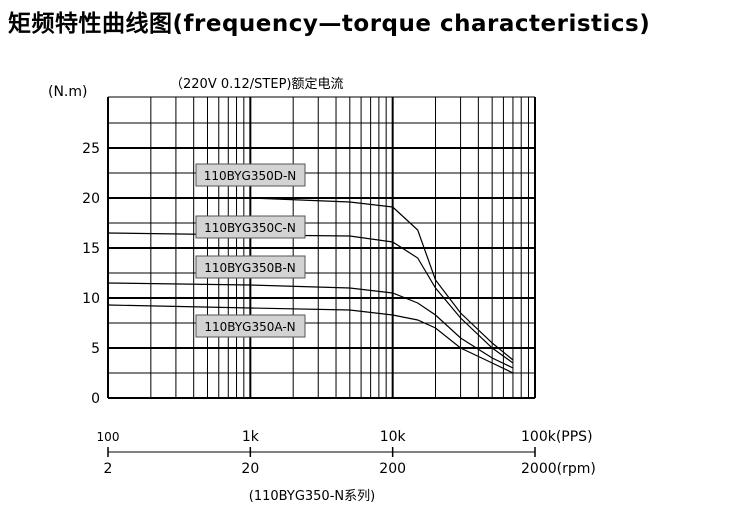 The width and height of the screenshot is (735, 508). Describe the element at coordinates (250, 469) in the screenshot. I see `x-tick-label-rpm: 20` at that location.